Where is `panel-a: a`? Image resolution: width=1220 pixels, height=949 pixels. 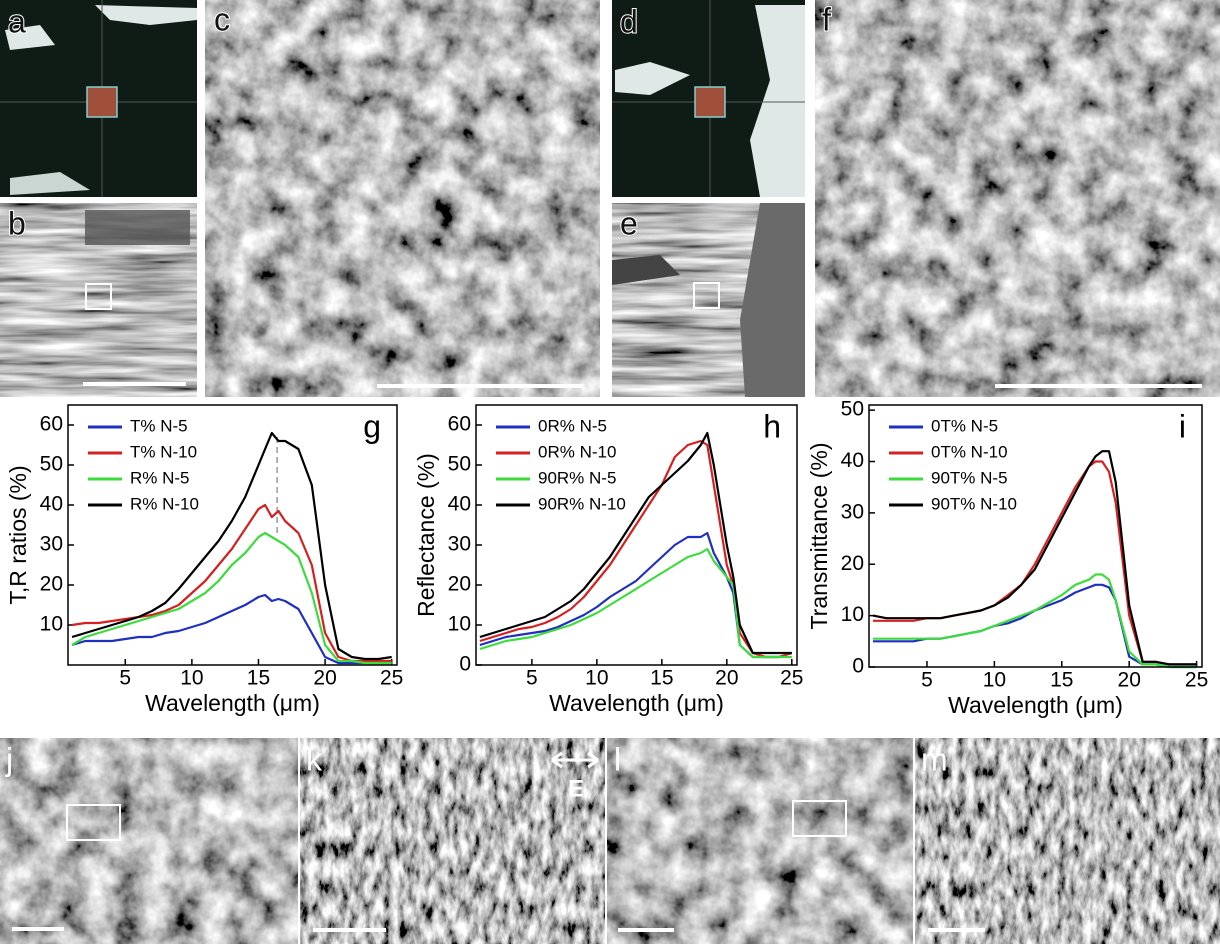 panel-a: a is located at coordinates (98, 98).